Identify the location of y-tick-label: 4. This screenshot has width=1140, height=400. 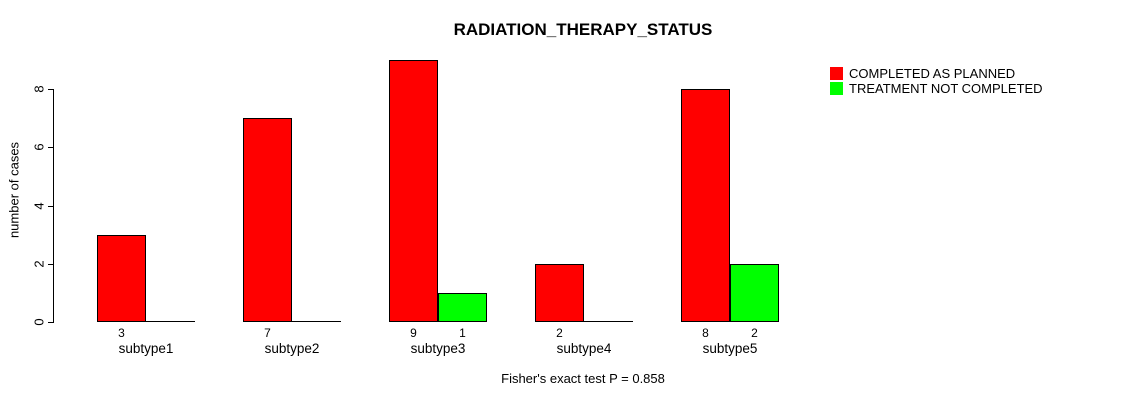
(39, 205).